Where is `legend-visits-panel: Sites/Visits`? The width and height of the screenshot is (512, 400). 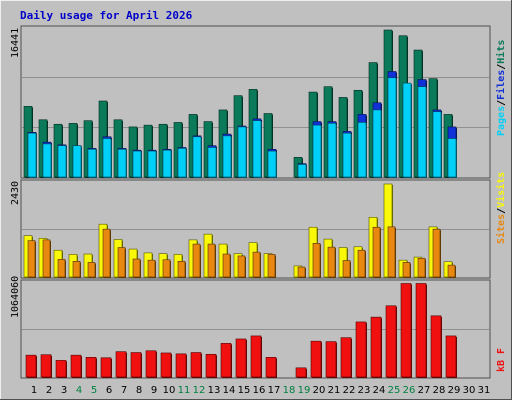
legend-visits-panel: Sites/Visits is located at coordinates (501, 208).